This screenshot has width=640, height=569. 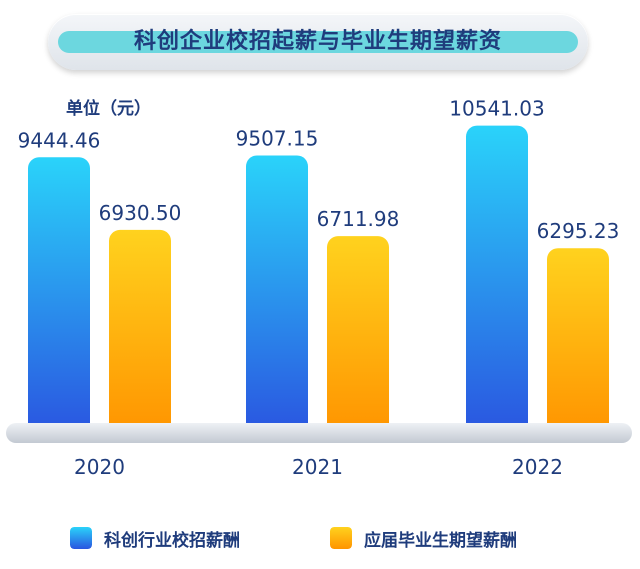 What do you see at coordinates (319, 433) in the screenshot?
I see `x-axis-base` at bounding box center [319, 433].